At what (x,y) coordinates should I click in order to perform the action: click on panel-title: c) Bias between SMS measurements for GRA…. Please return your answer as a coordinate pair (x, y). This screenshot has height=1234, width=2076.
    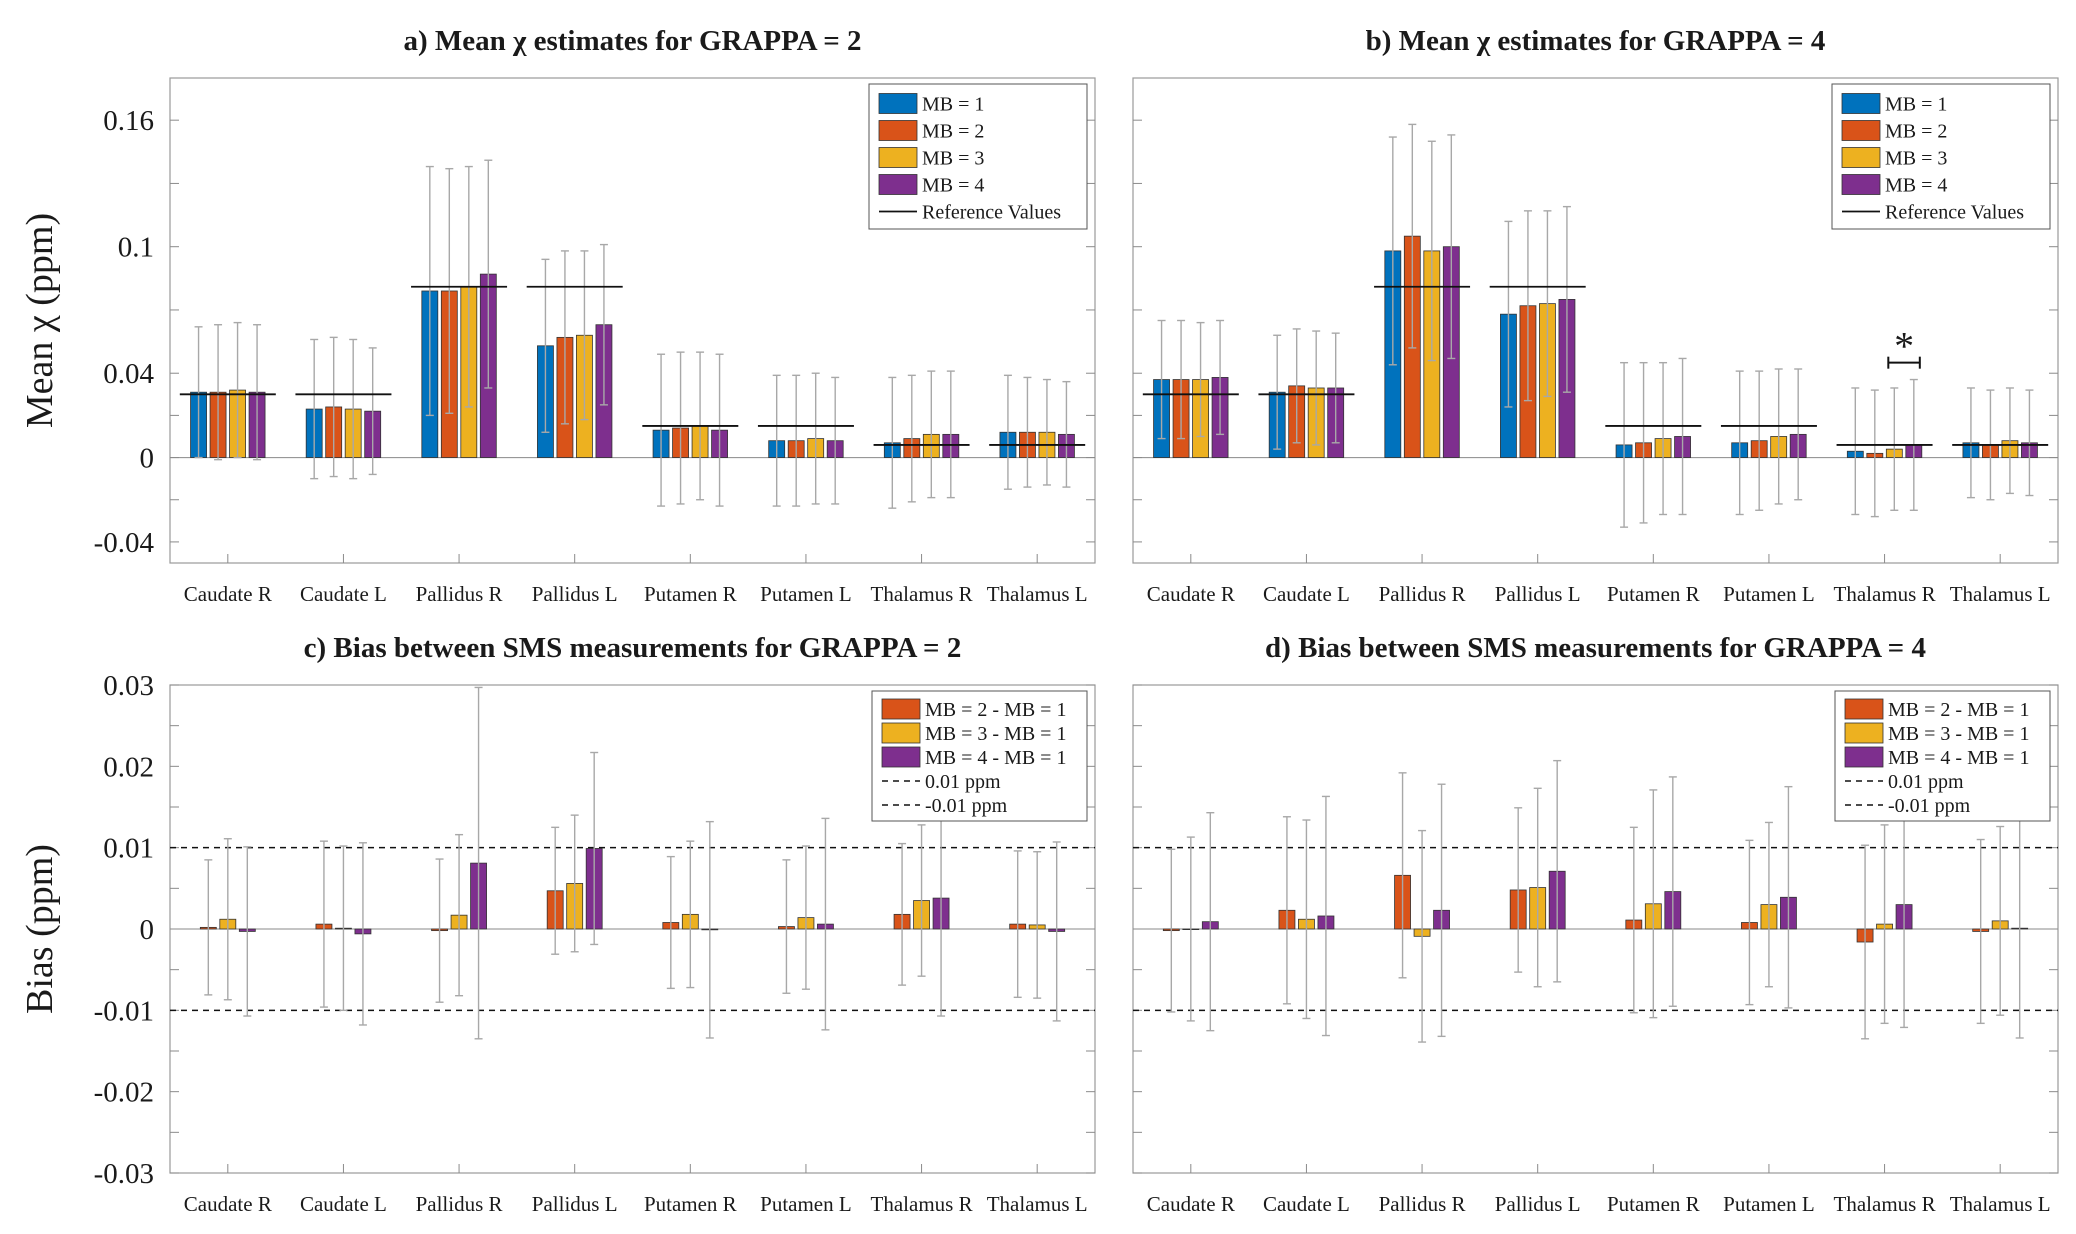
    Looking at the image, I should click on (633, 648).